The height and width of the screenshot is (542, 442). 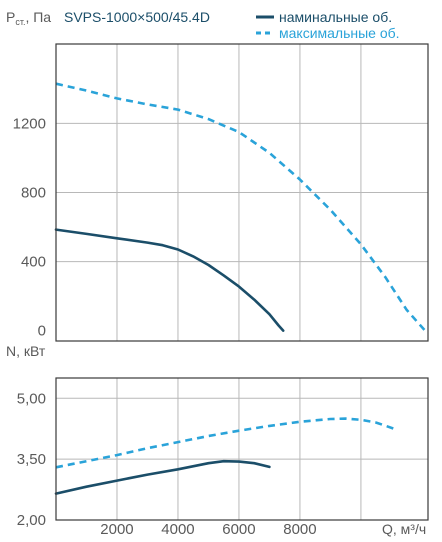 I want to click on pressure-line-nominal, so click(x=169, y=280).